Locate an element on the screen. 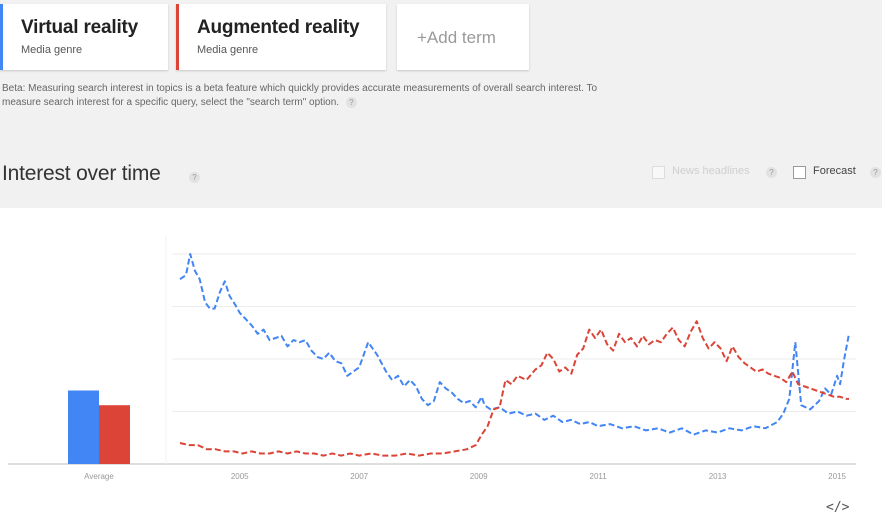 This screenshot has height=526, width=882. news-headlines-label: News headlines is located at coordinates (711, 171).